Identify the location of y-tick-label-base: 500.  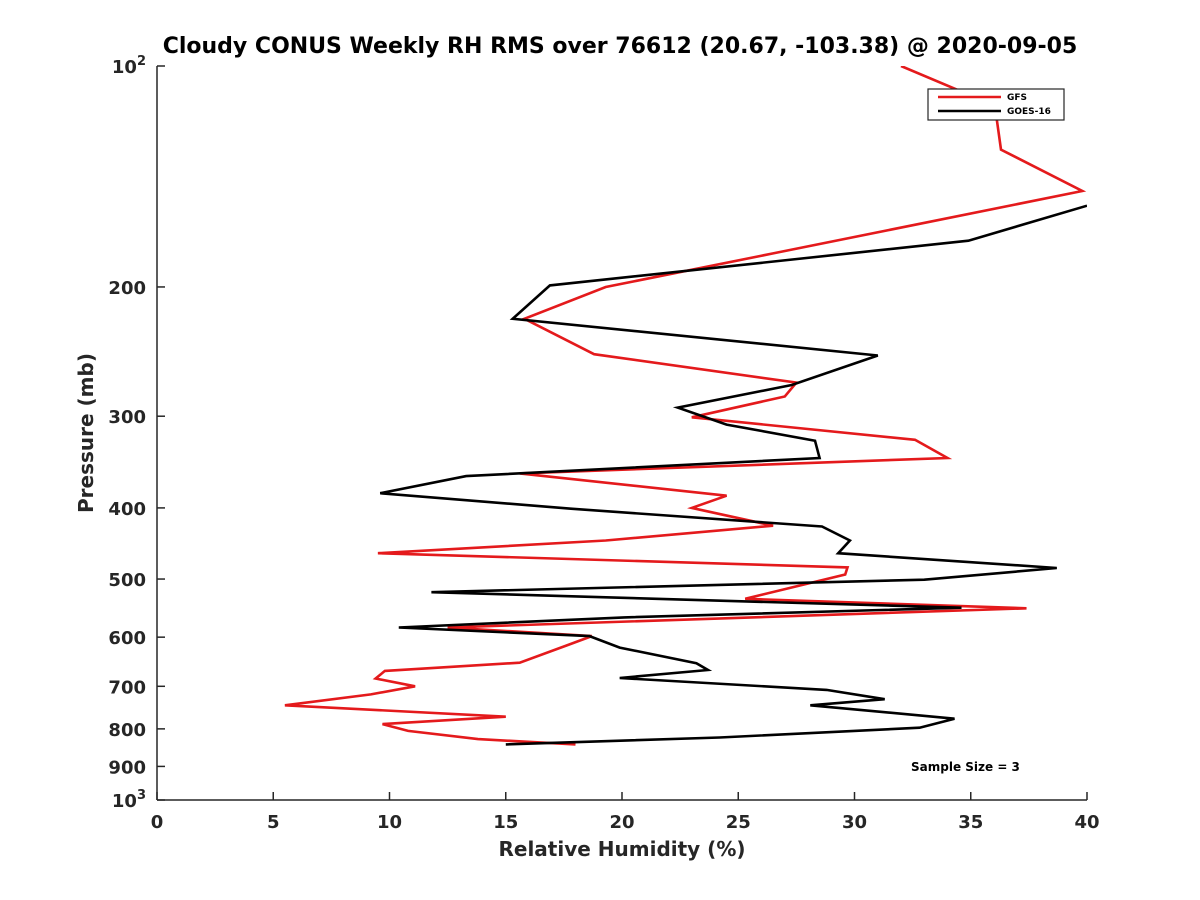
(127, 580).